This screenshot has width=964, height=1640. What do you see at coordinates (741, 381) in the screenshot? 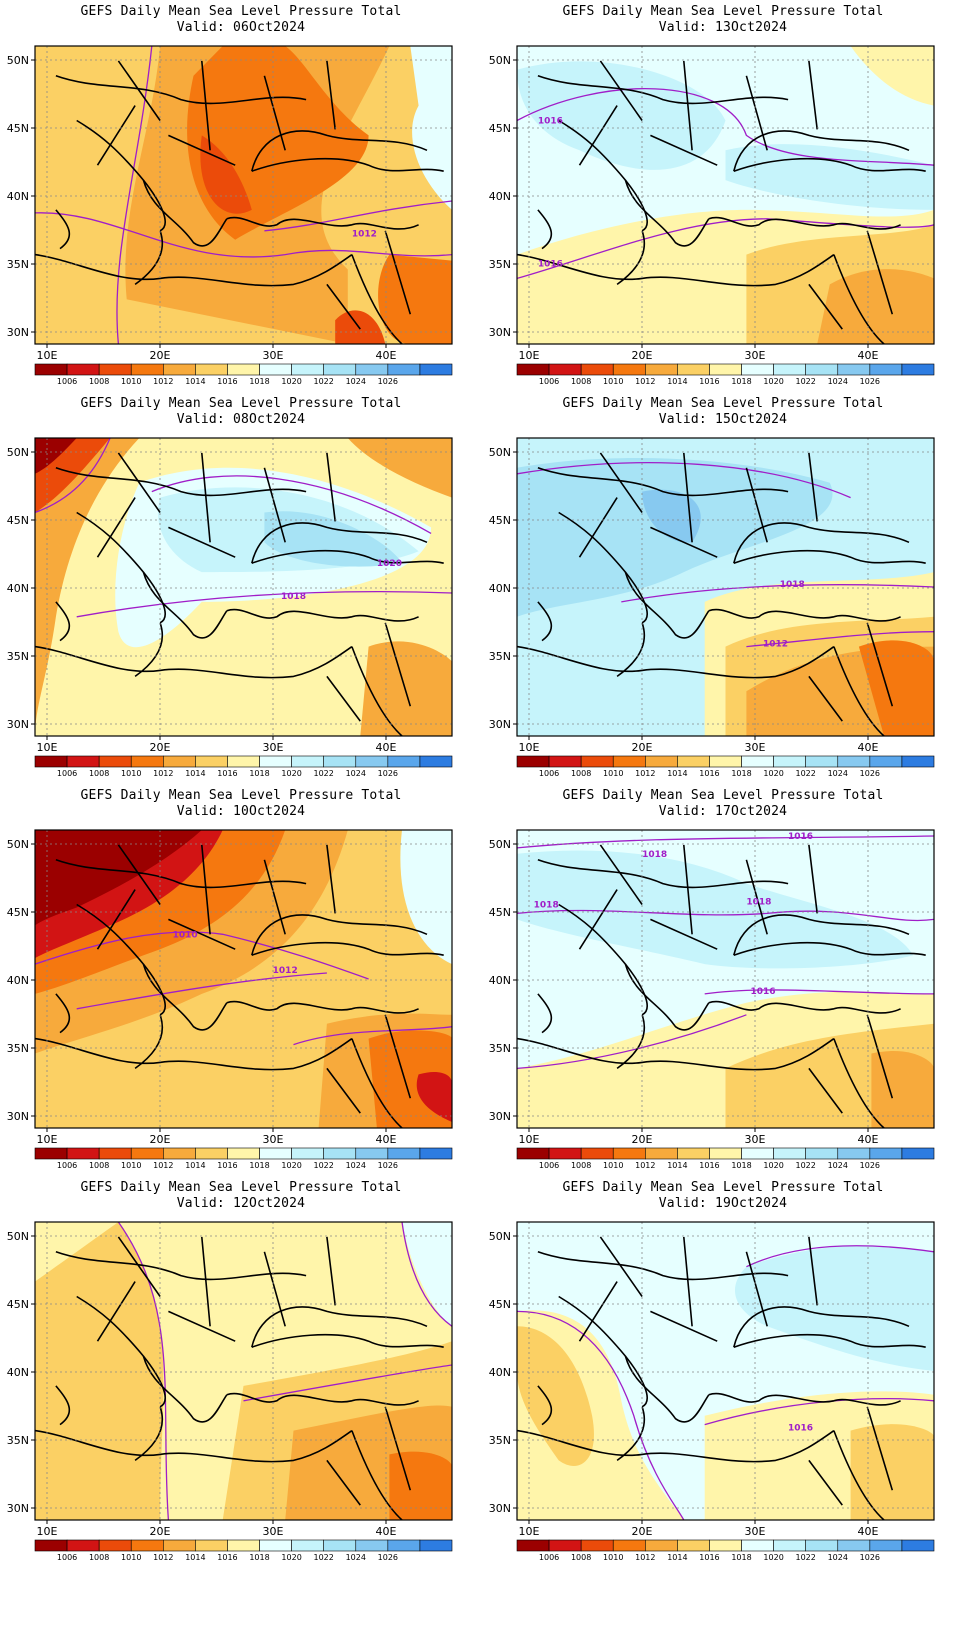
I see `colorbar-label: 1018` at bounding box center [741, 381].